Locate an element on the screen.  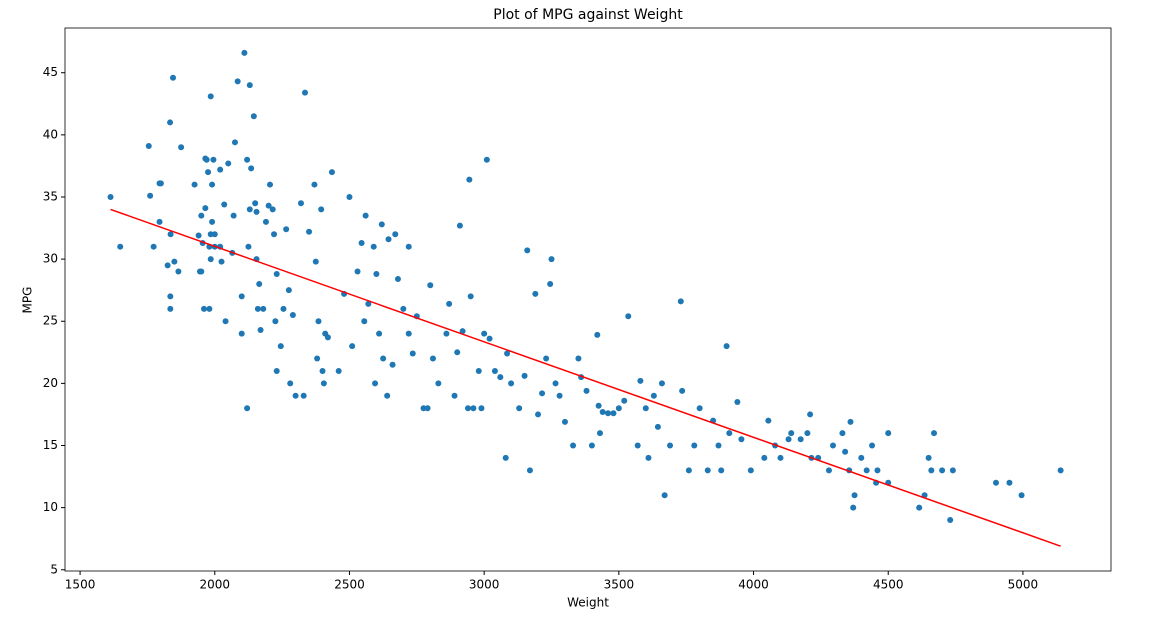
y-tick-label: 40 is located at coordinates (50, 134).